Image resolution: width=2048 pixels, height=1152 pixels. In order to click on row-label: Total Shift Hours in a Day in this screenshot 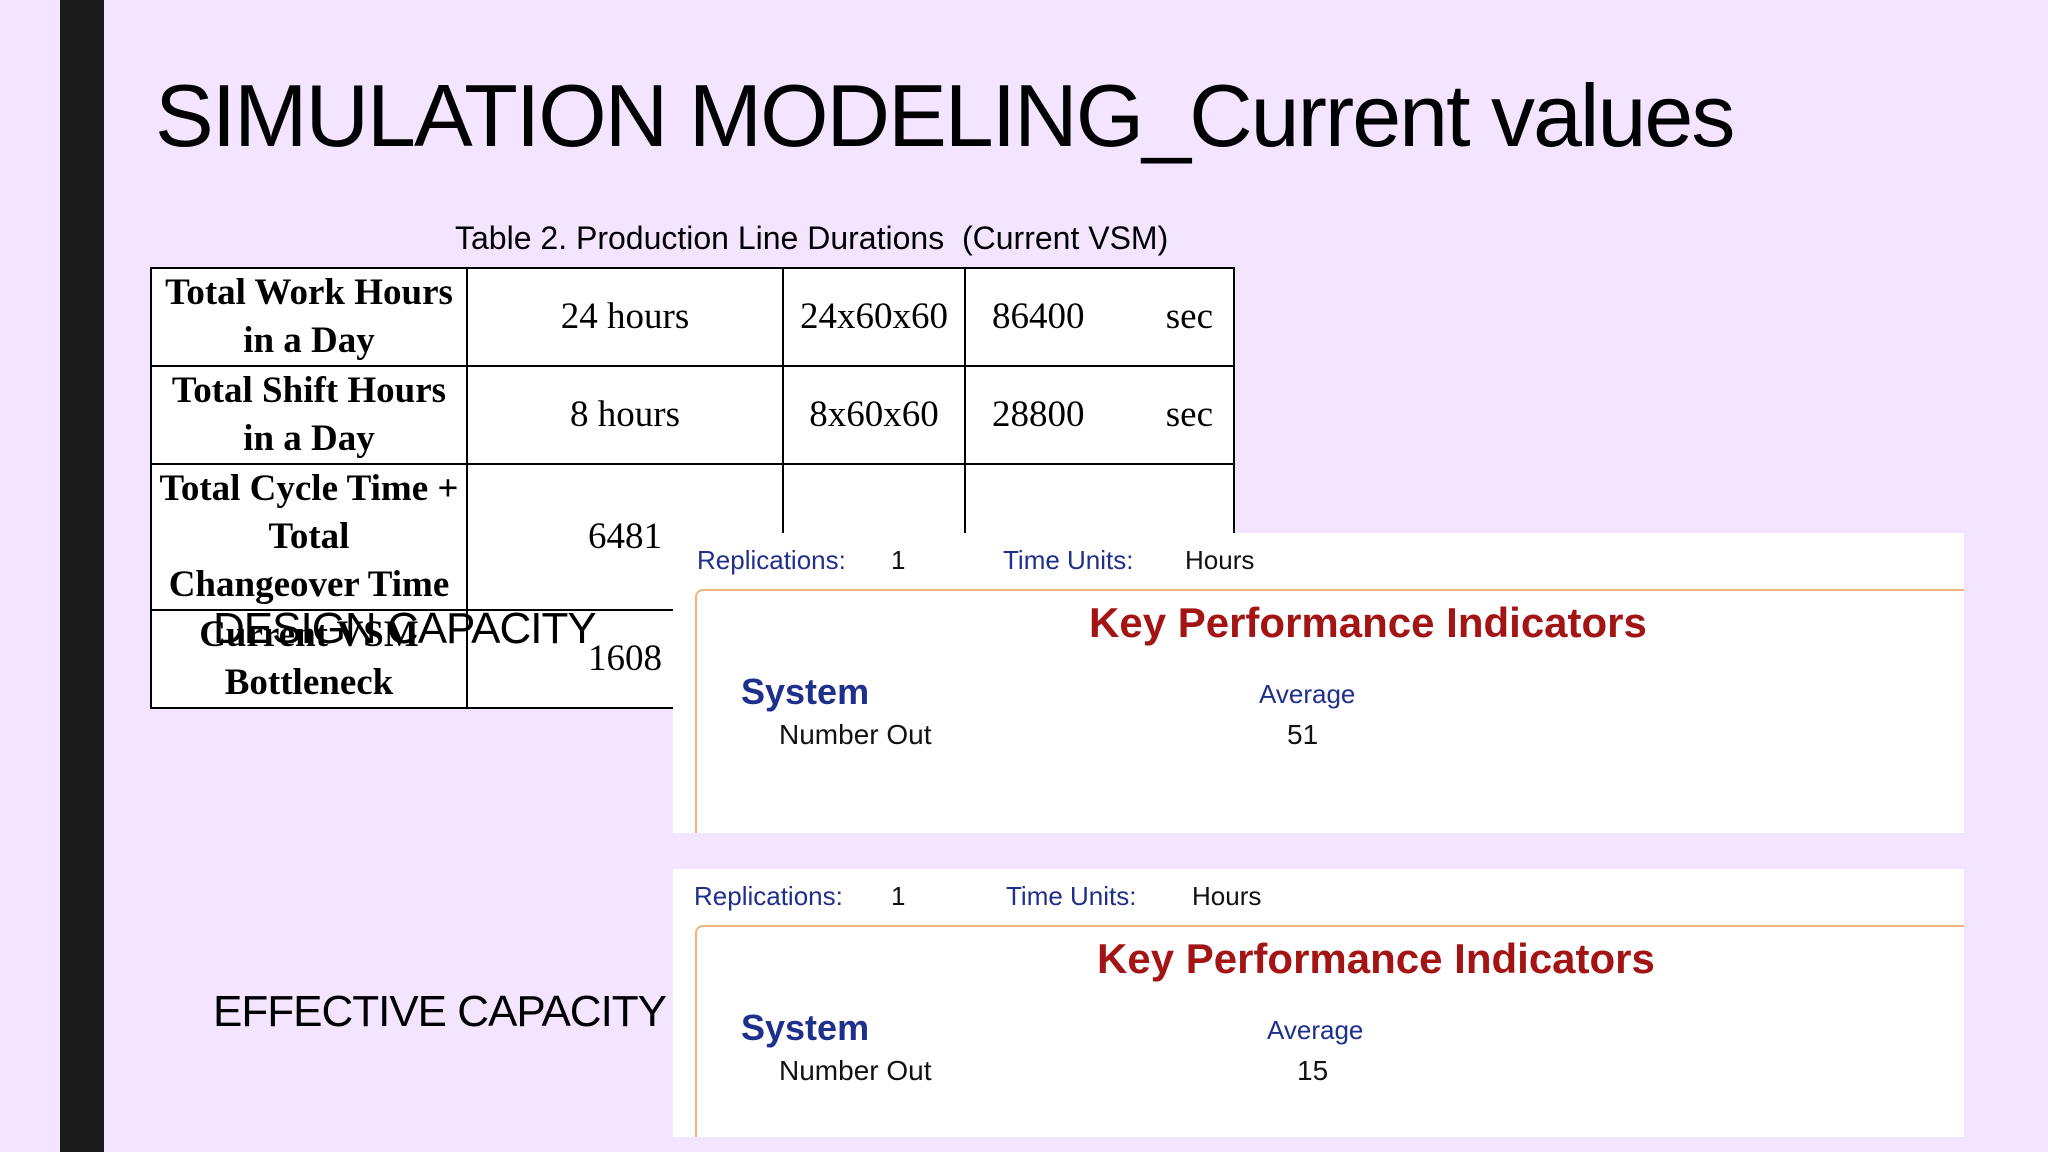, I will do `click(309, 415)`.